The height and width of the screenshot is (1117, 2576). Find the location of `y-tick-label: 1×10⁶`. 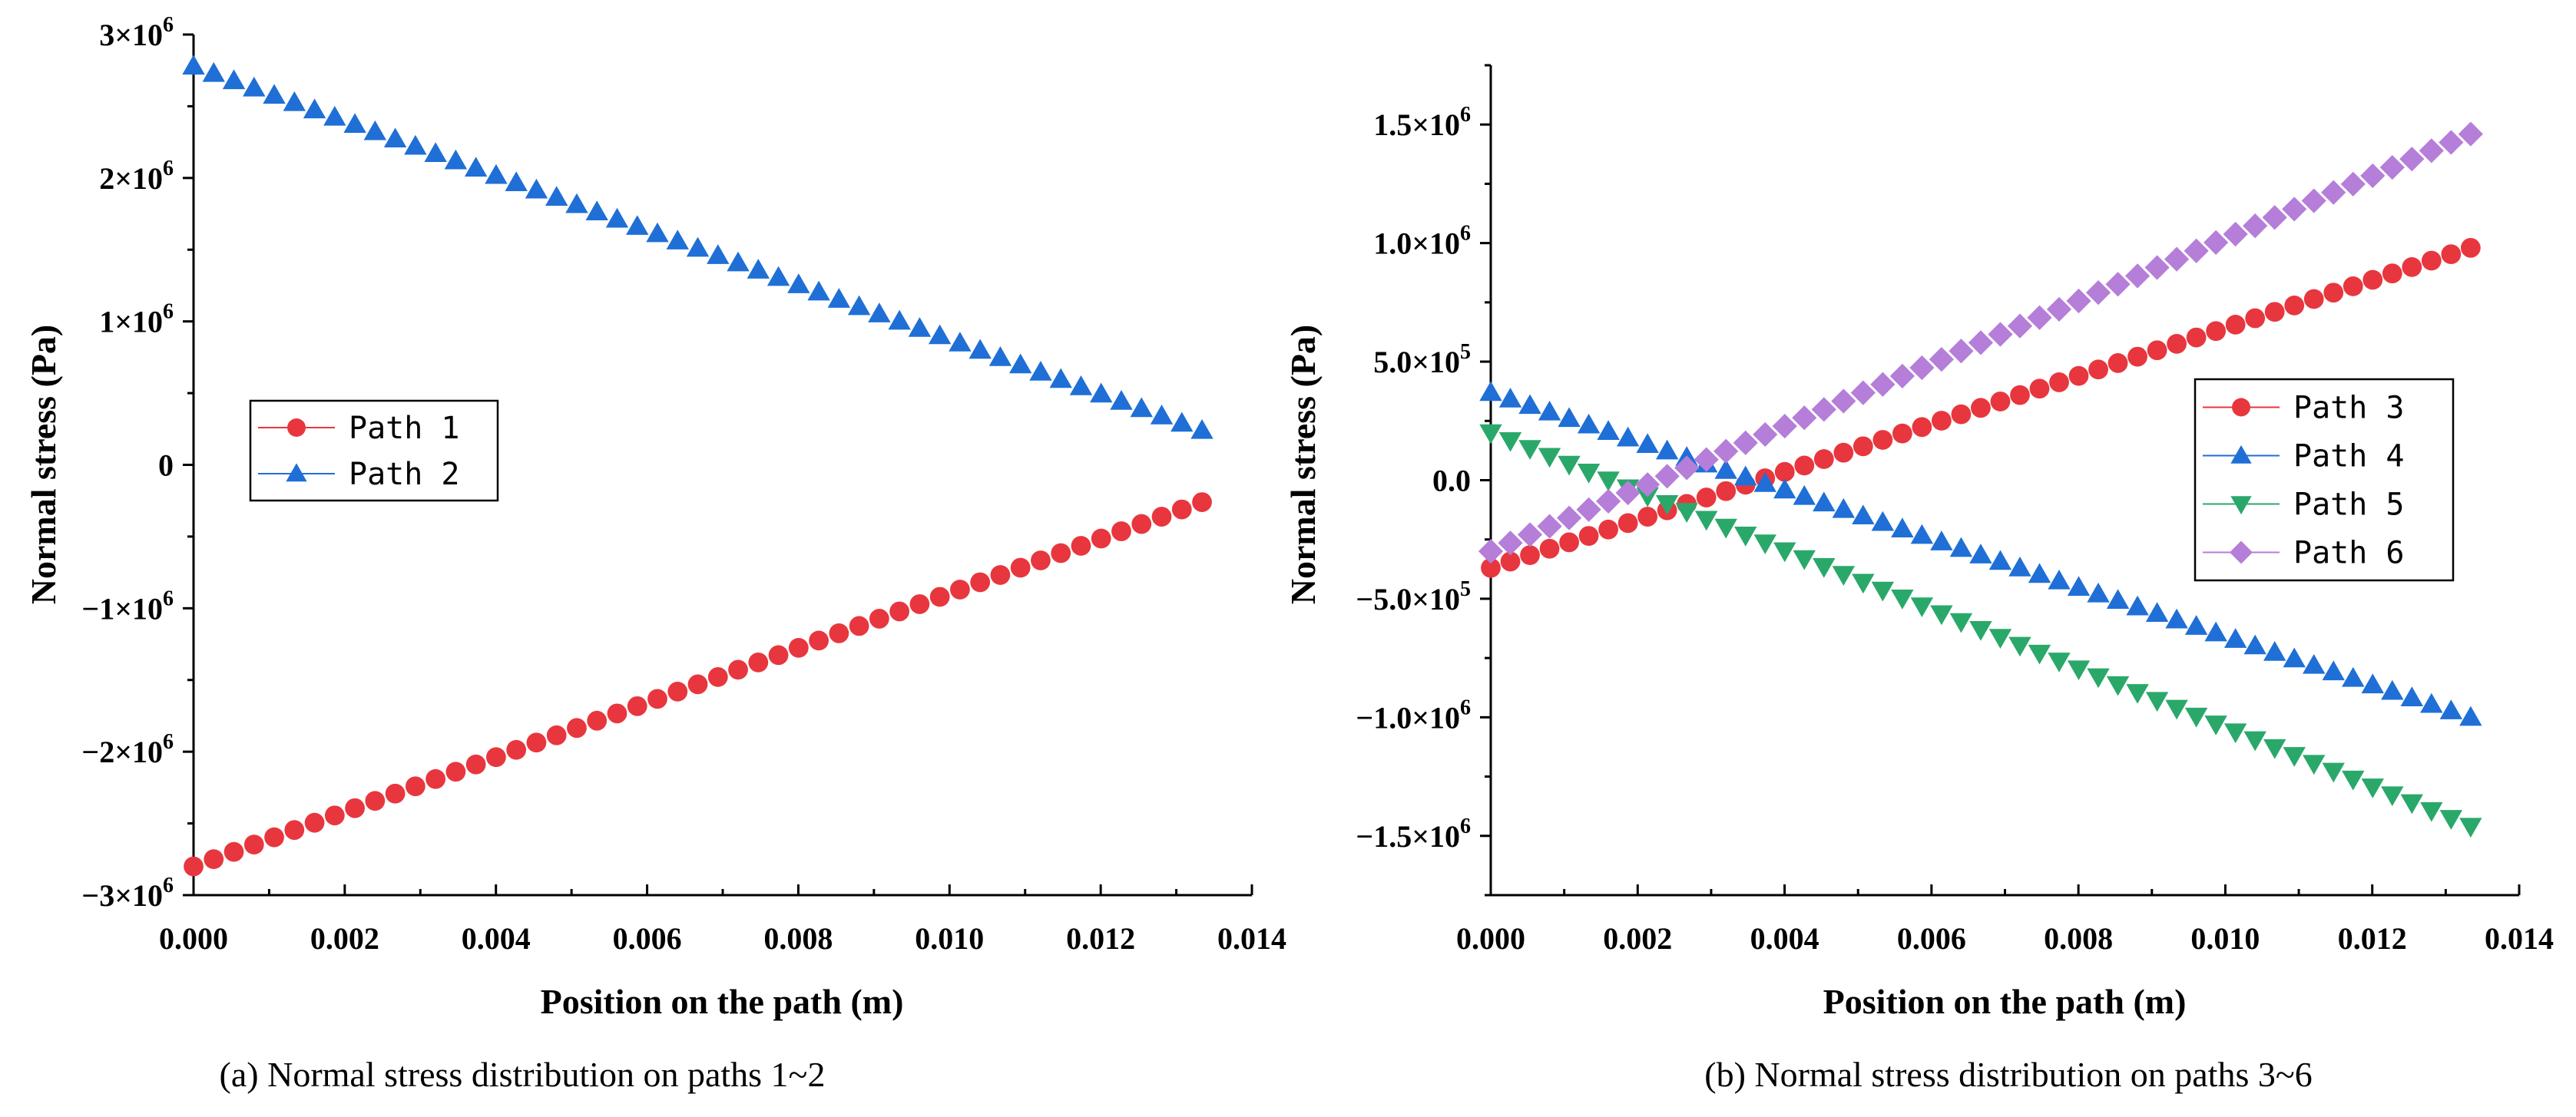

y-tick-label: 1×10⁶ is located at coordinates (136, 320).